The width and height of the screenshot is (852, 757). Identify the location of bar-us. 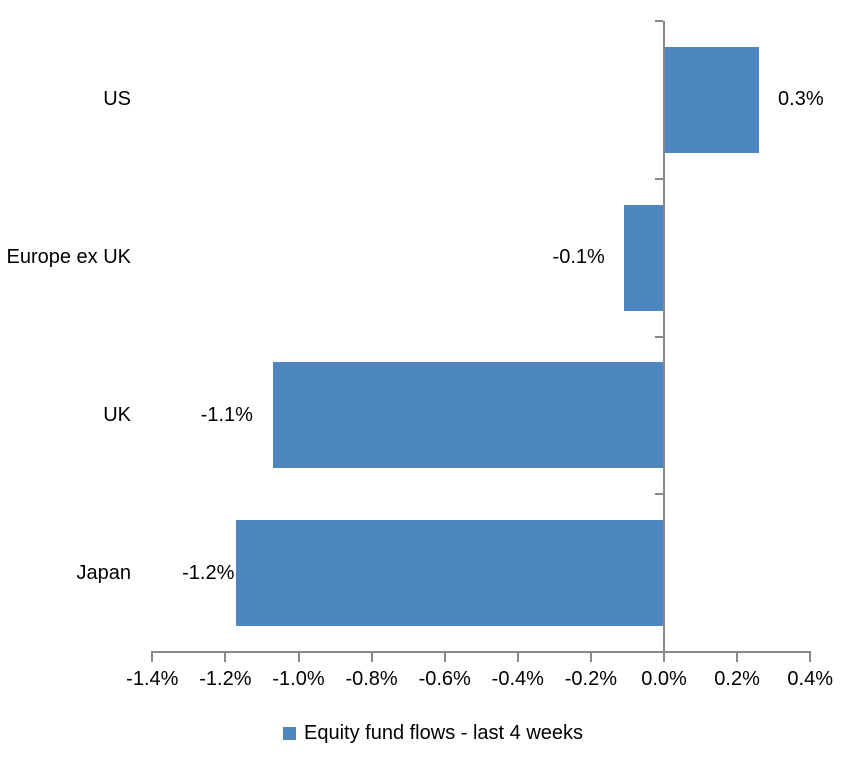
(712, 99).